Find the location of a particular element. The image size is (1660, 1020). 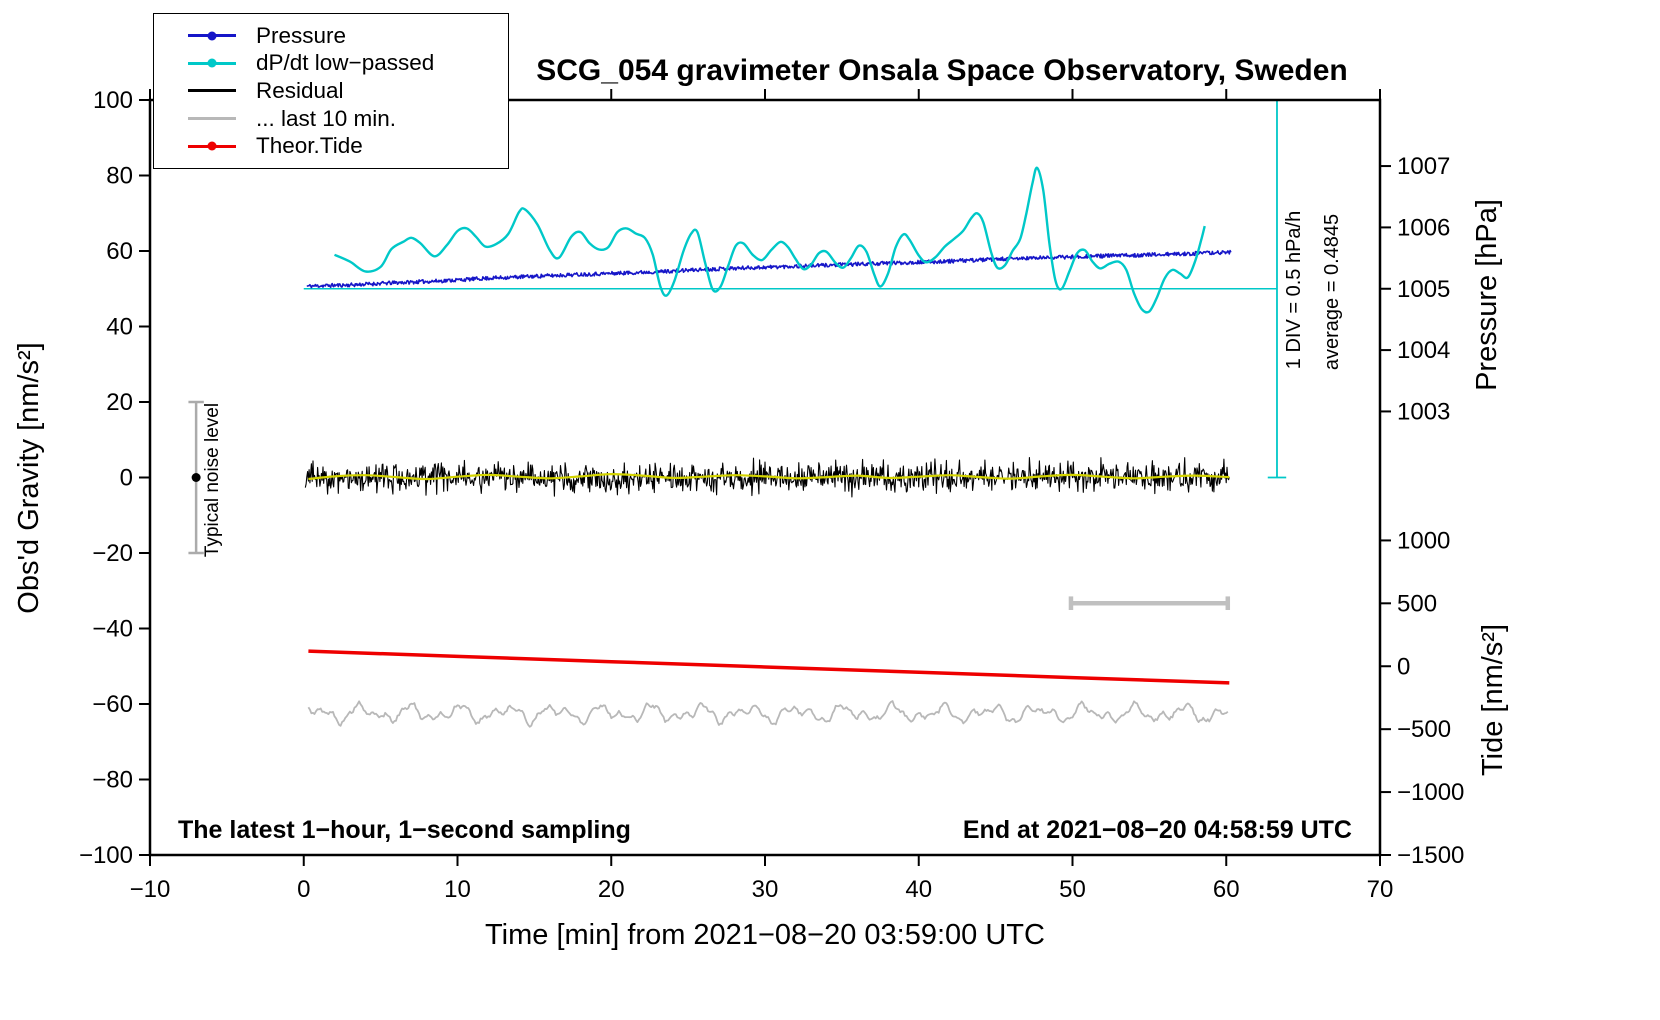

dpdt-line-icon is located at coordinates (212, 63).